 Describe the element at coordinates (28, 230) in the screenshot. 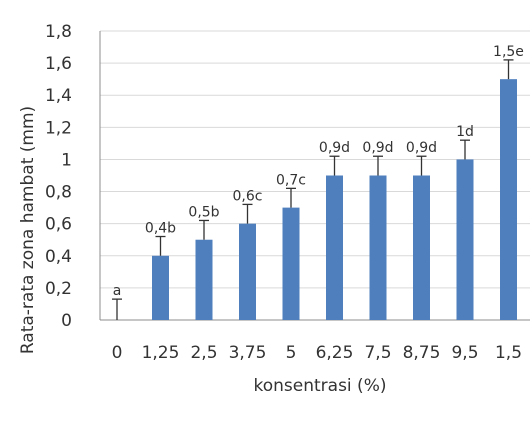

I see `y-axis-title: Rata-rata zona hambat (mm)` at that location.